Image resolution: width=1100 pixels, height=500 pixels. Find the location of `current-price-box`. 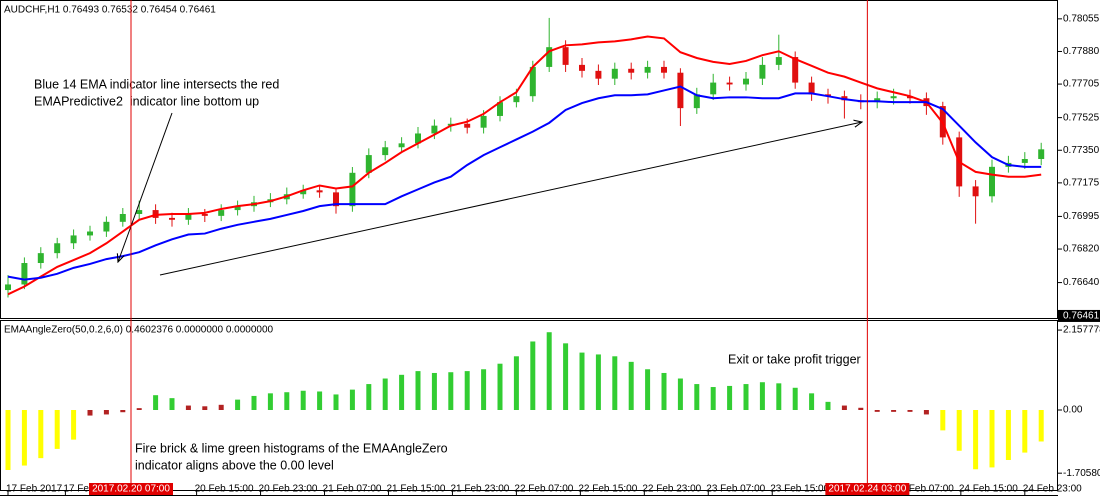

current-price-box is located at coordinates (1079, 315).